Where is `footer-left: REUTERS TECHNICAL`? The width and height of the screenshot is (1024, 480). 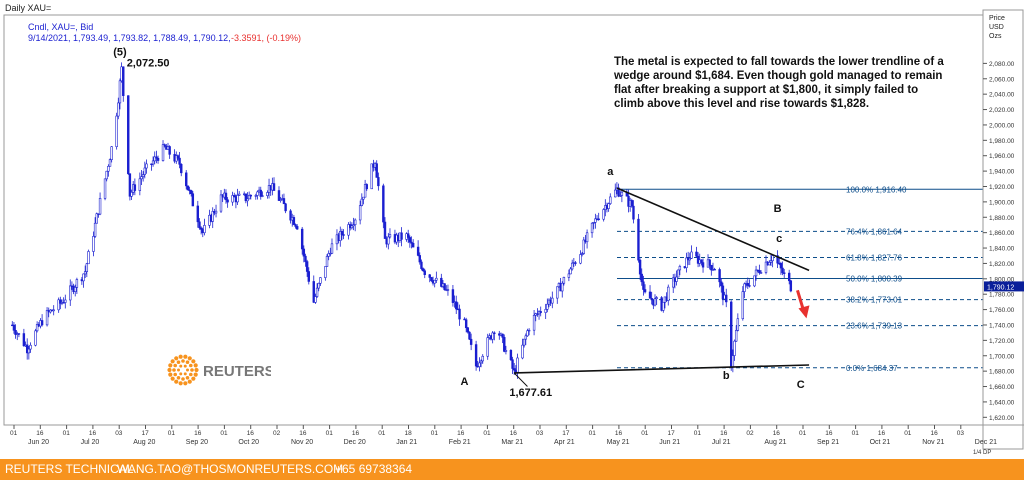 footer-left: REUTERS TECHNICAL is located at coordinates (69, 469).